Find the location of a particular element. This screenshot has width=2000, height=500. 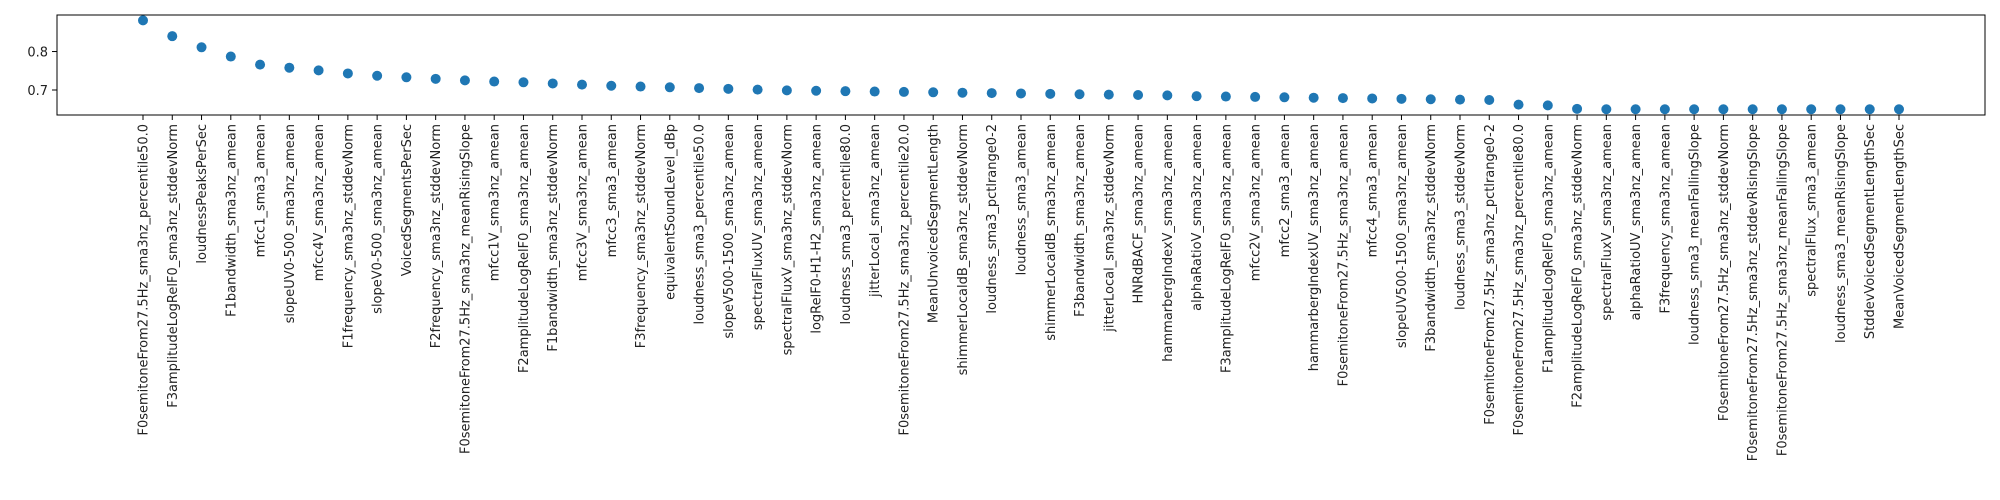

x-tick-label: F3amplitudeLogRelF0_sma3nz_amean is located at coordinates (1226, 248).